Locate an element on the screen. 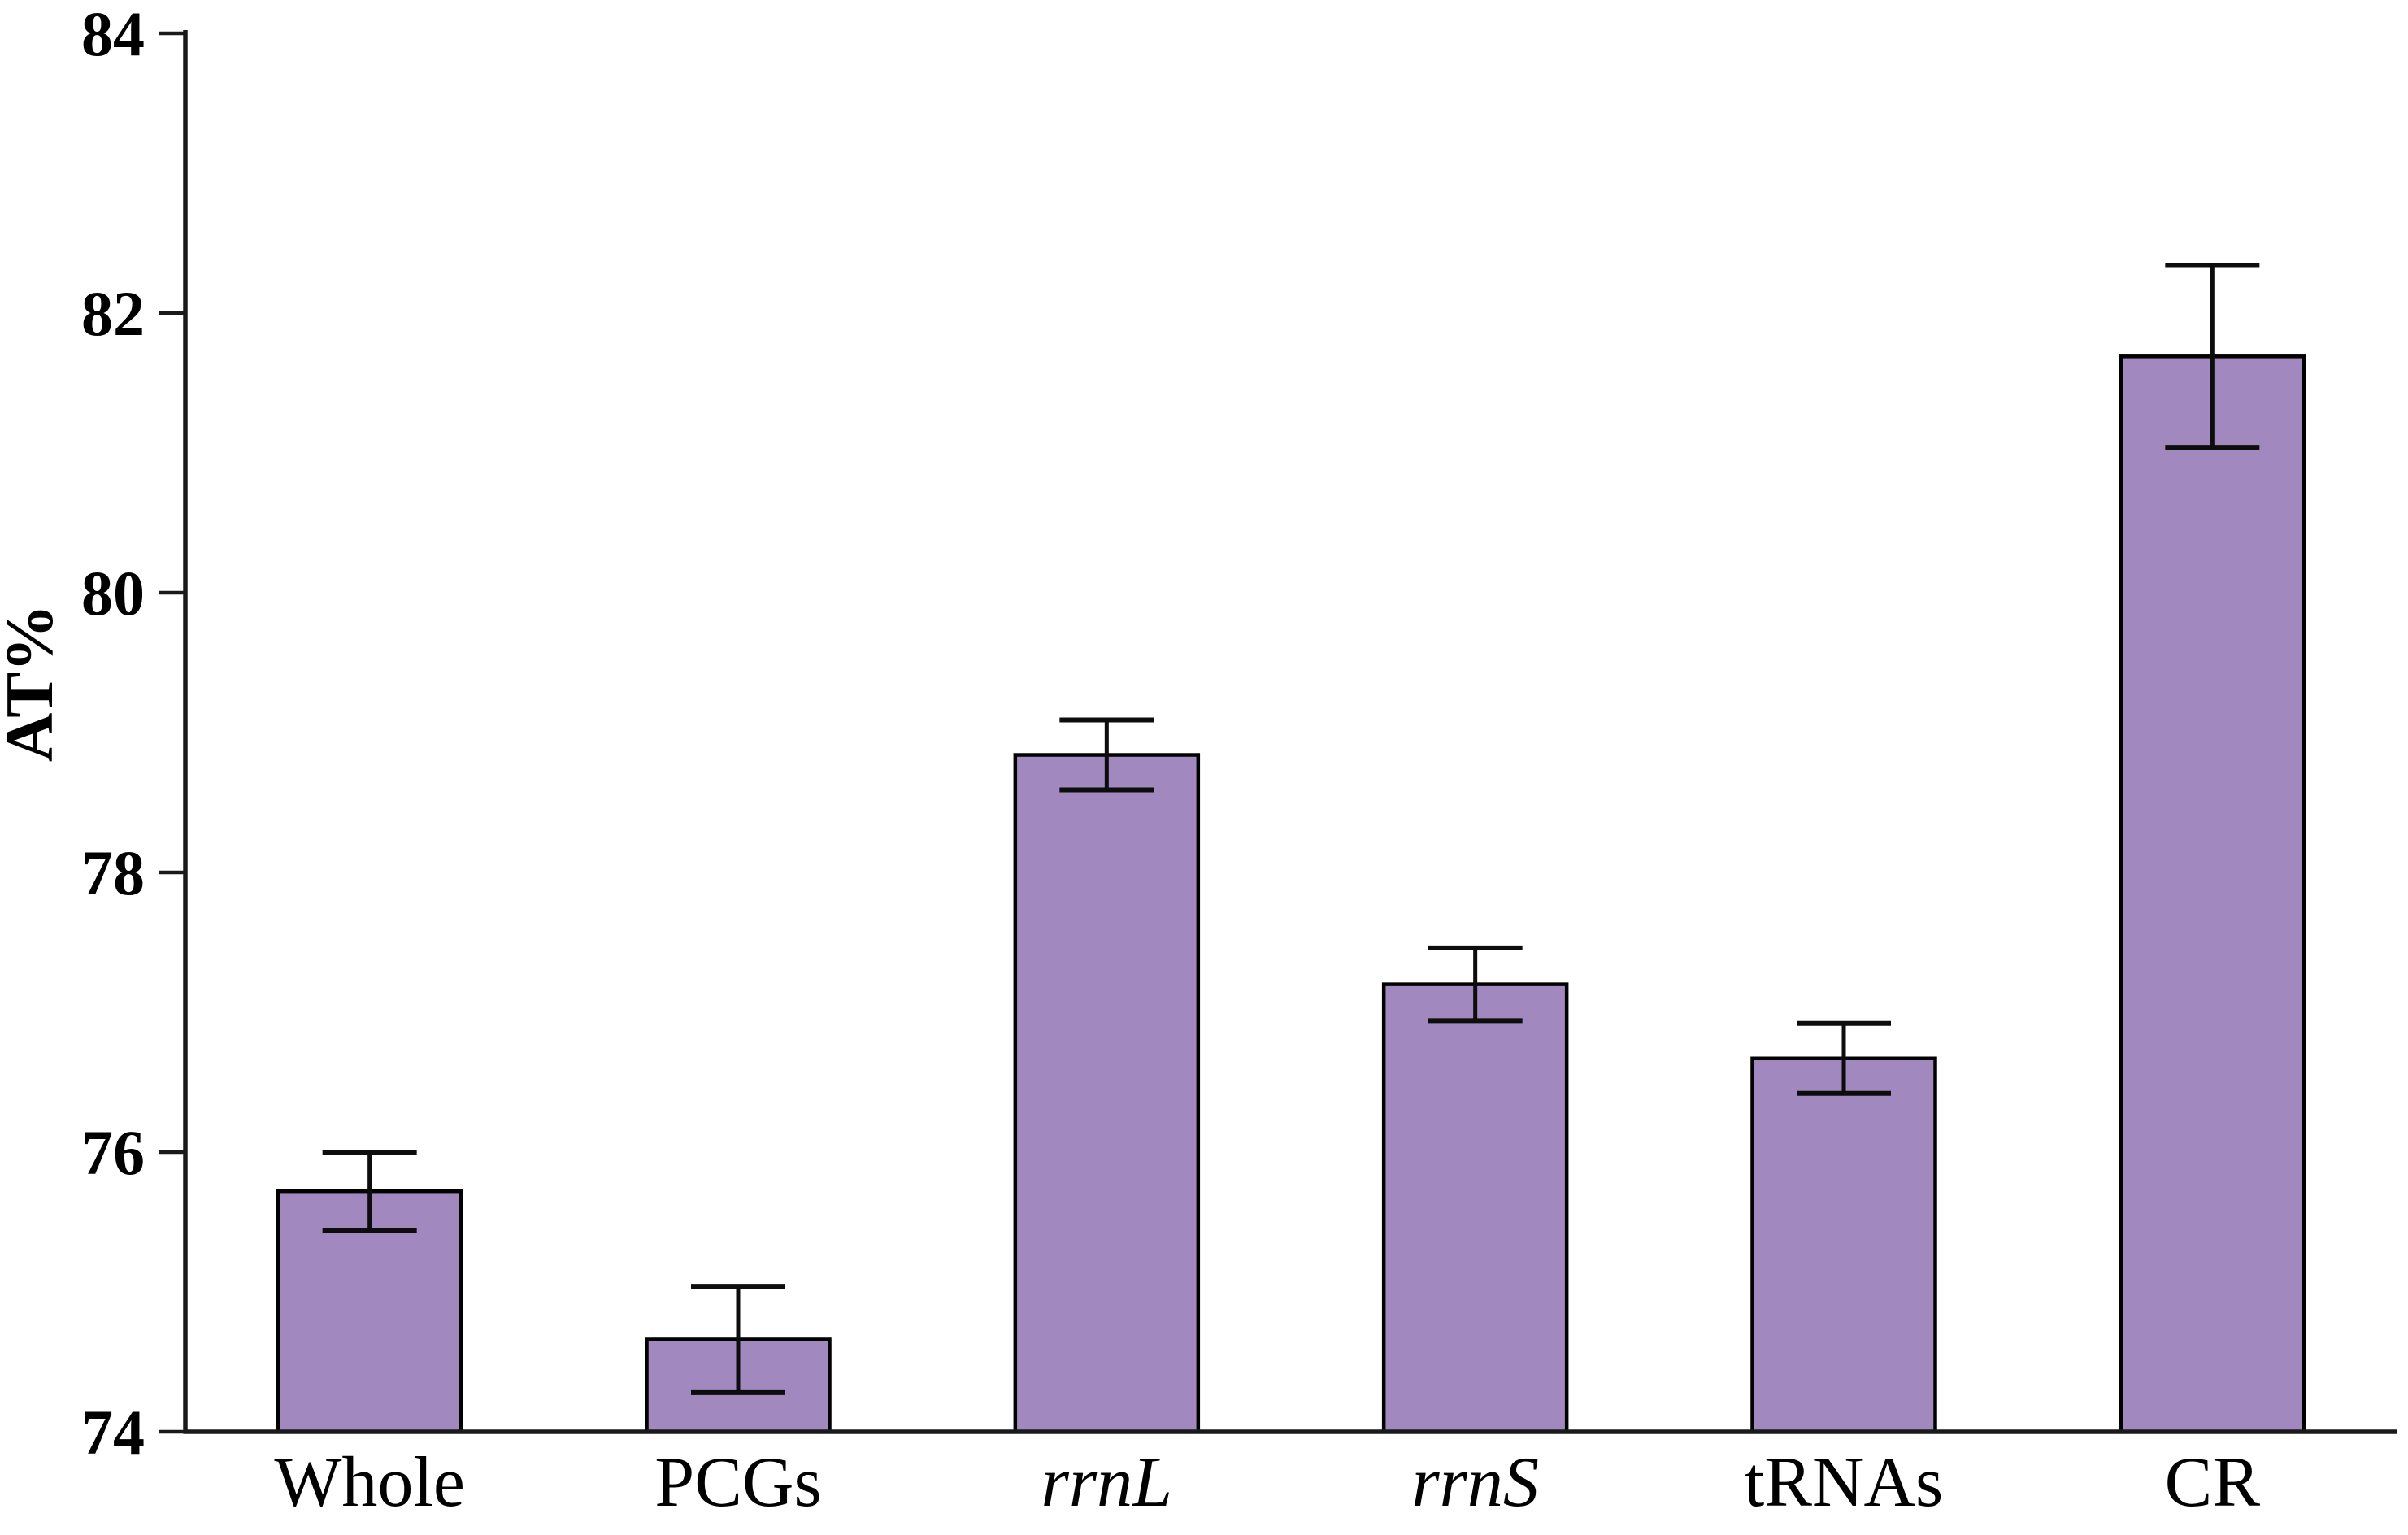  x-tick-label-trnas: tRNAs is located at coordinates (1844, 1482).